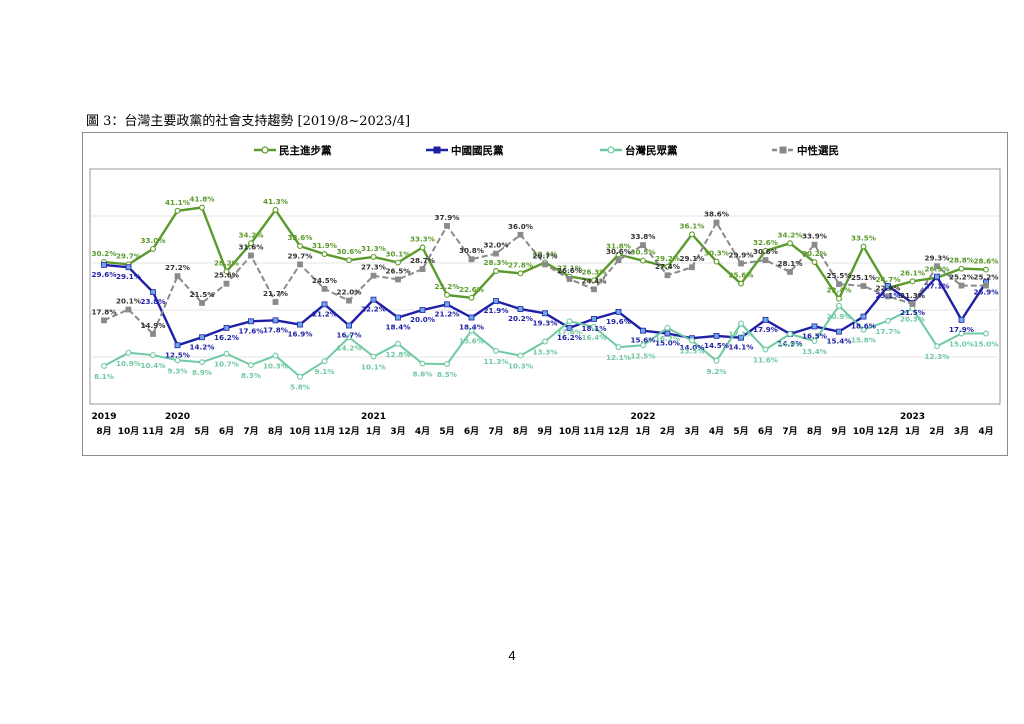 The image size is (1024, 724). I want to click on data-label: 27.1%, so click(937, 286).